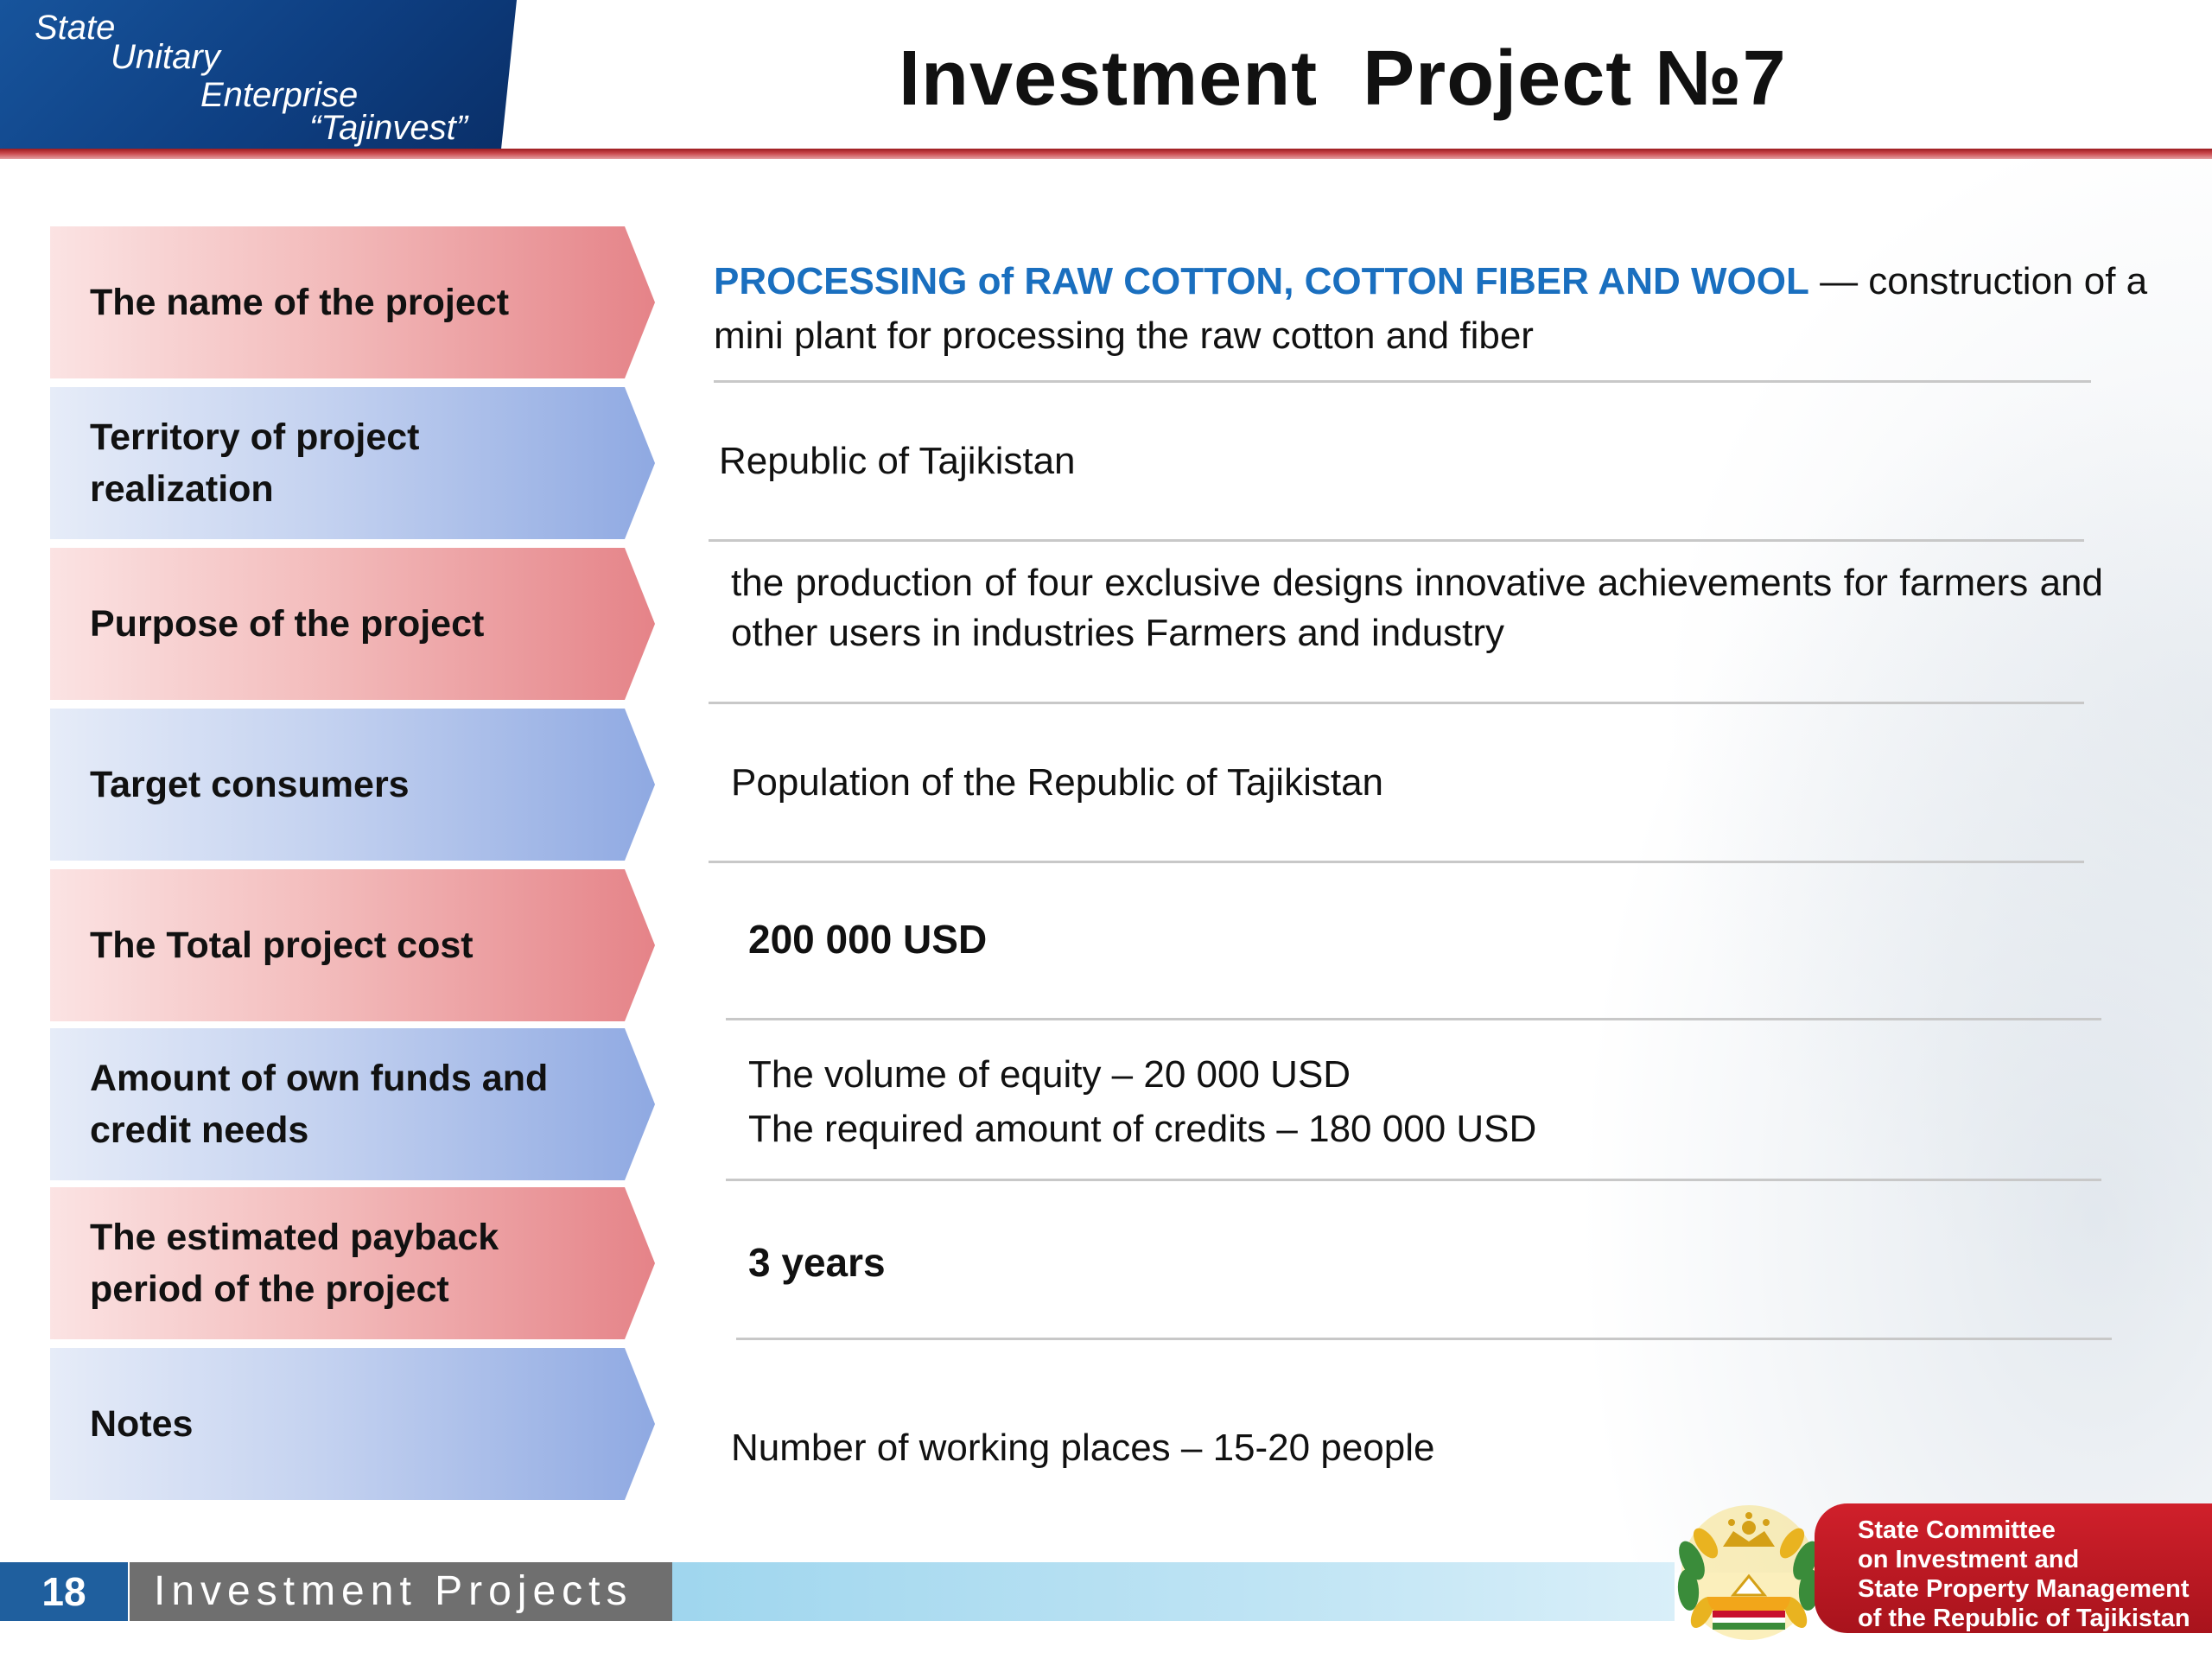 The image size is (2212, 1659). I want to click on row-value-notes: Number of working places – 15-20 people, so click(1083, 1448).